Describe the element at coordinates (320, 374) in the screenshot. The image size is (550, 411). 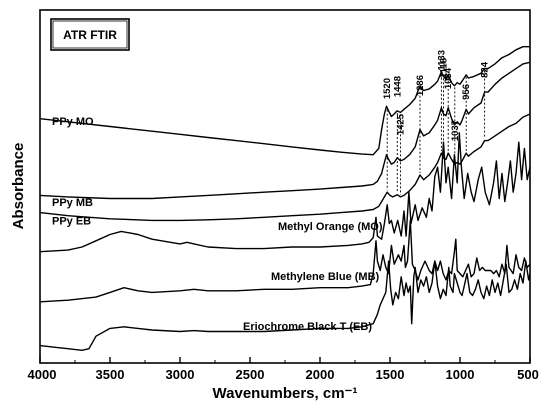
I see `x-tick-label-4: 2000` at that location.